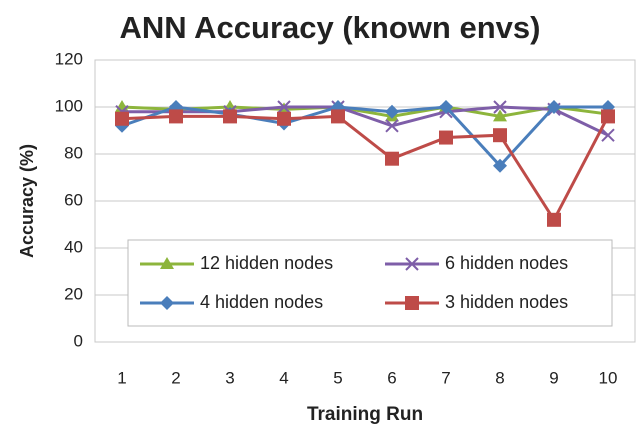  Describe the element at coordinates (445, 377) in the screenshot. I see `x-tick-label: 7` at that location.